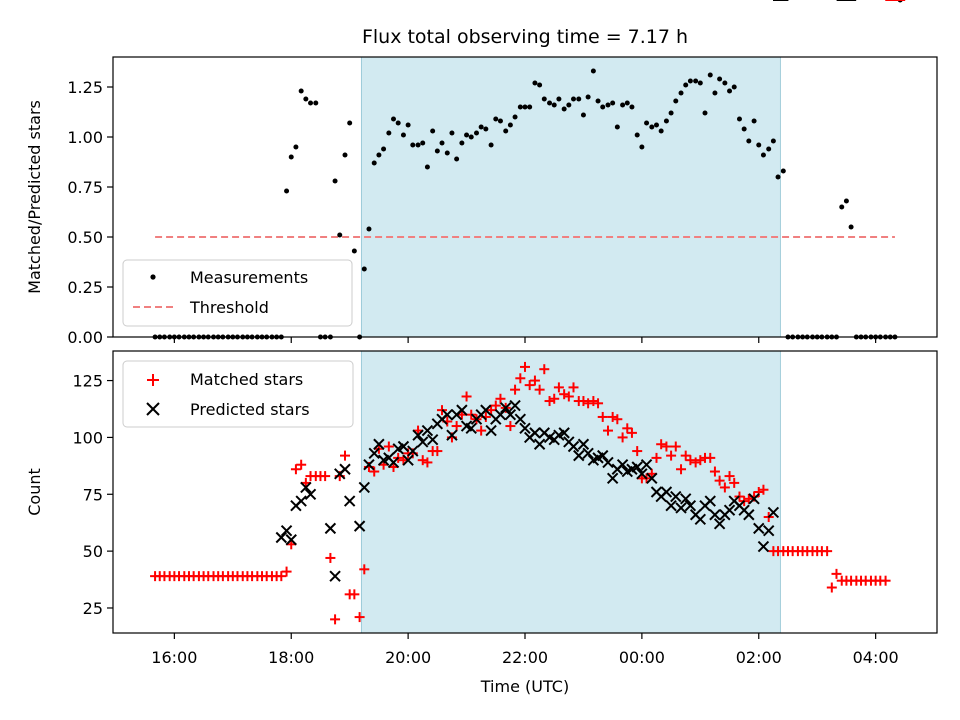 The width and height of the screenshot is (960, 720). What do you see at coordinates (90, 212) in the screenshot?
I see `top-y-ticks: 0.00 0.25 0.50 0.75 1.00 1.25` at bounding box center [90, 212].